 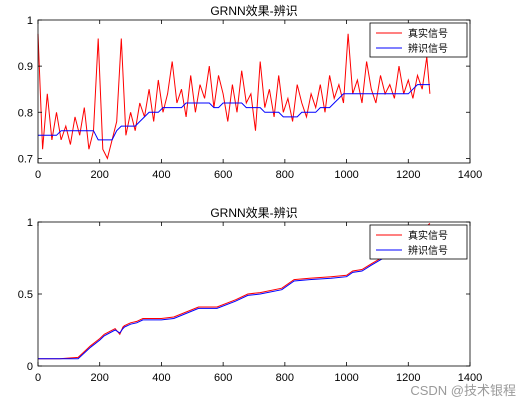 I want to click on y-tick-label: 0.5, so click(x=25, y=295).